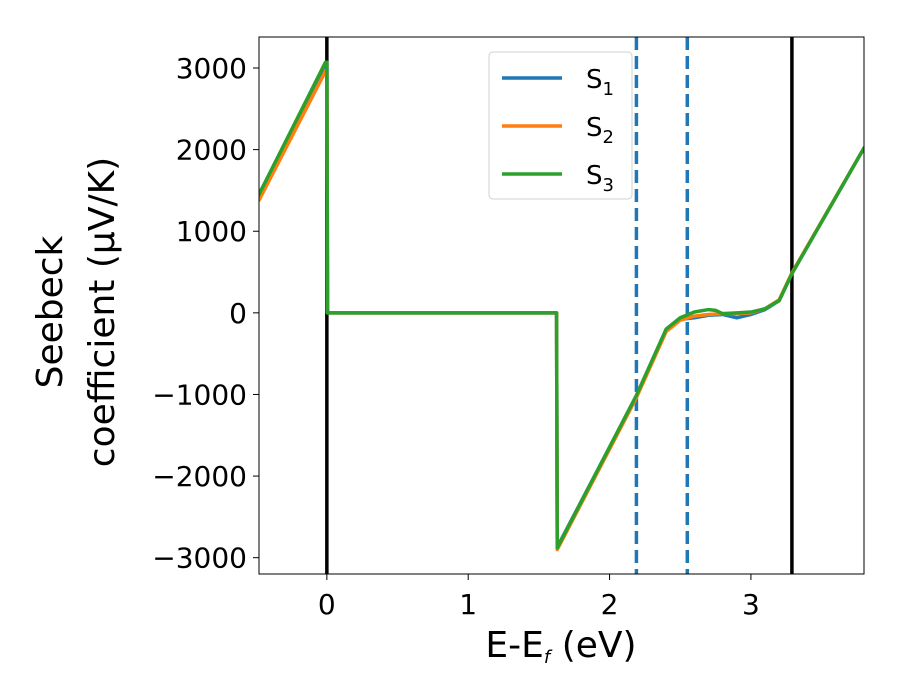  Describe the element at coordinates (211, 150) in the screenshot. I see `y-tick-label: 2000` at that location.